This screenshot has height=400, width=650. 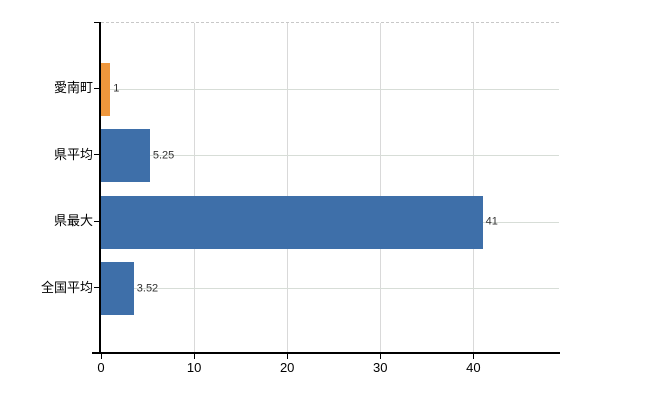 I want to click on bar-value-label: 41, so click(x=491, y=221).